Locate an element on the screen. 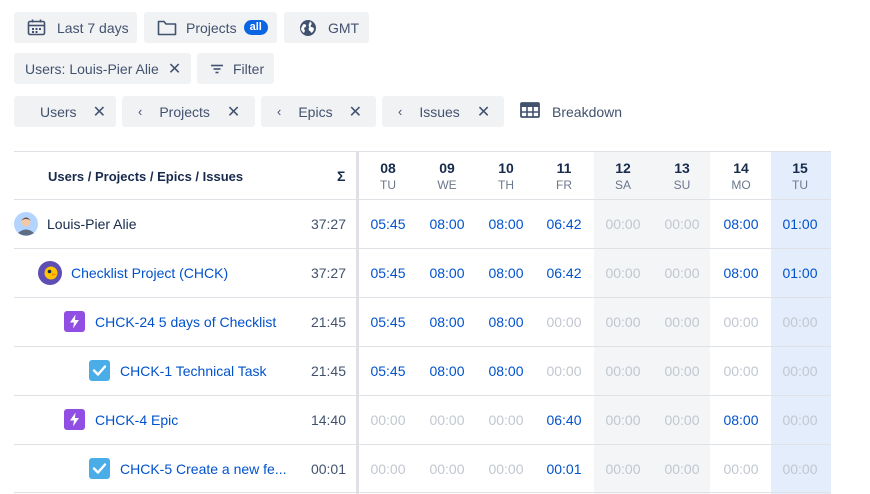 The width and height of the screenshot is (870, 494). remove-issues-breakdown-icon: ✕ is located at coordinates (483, 112).